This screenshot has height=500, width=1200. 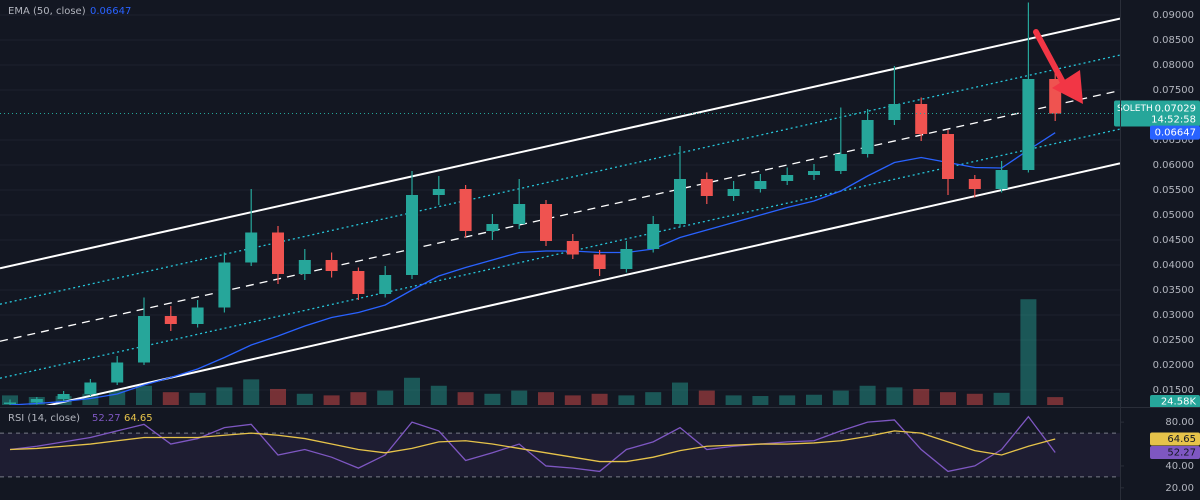 What do you see at coordinates (1173, 190) in the screenshot?
I see `y-tick-label: 0.05500` at bounding box center [1173, 190].